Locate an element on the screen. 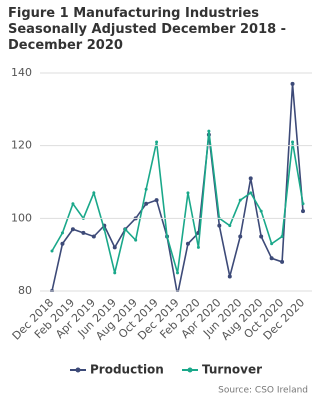 The image size is (320, 400). y-tick-label: 120 is located at coordinates (21, 145).